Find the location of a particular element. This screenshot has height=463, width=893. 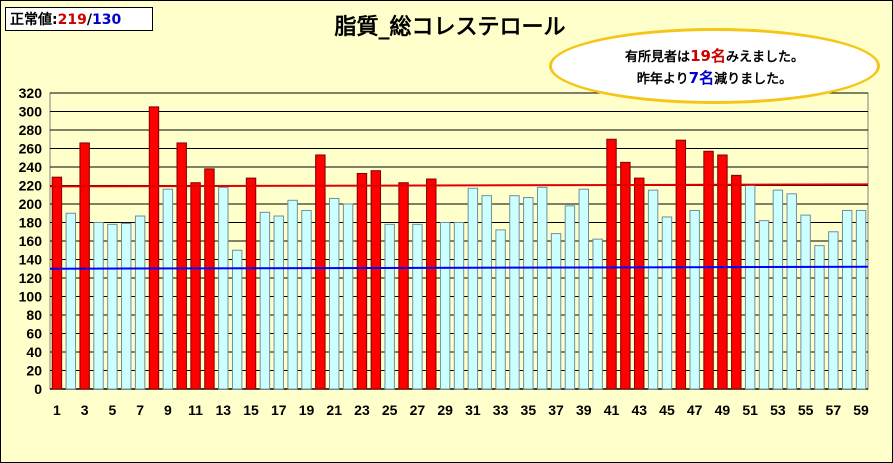

x-tick-label: 29 is located at coordinates (445, 410).